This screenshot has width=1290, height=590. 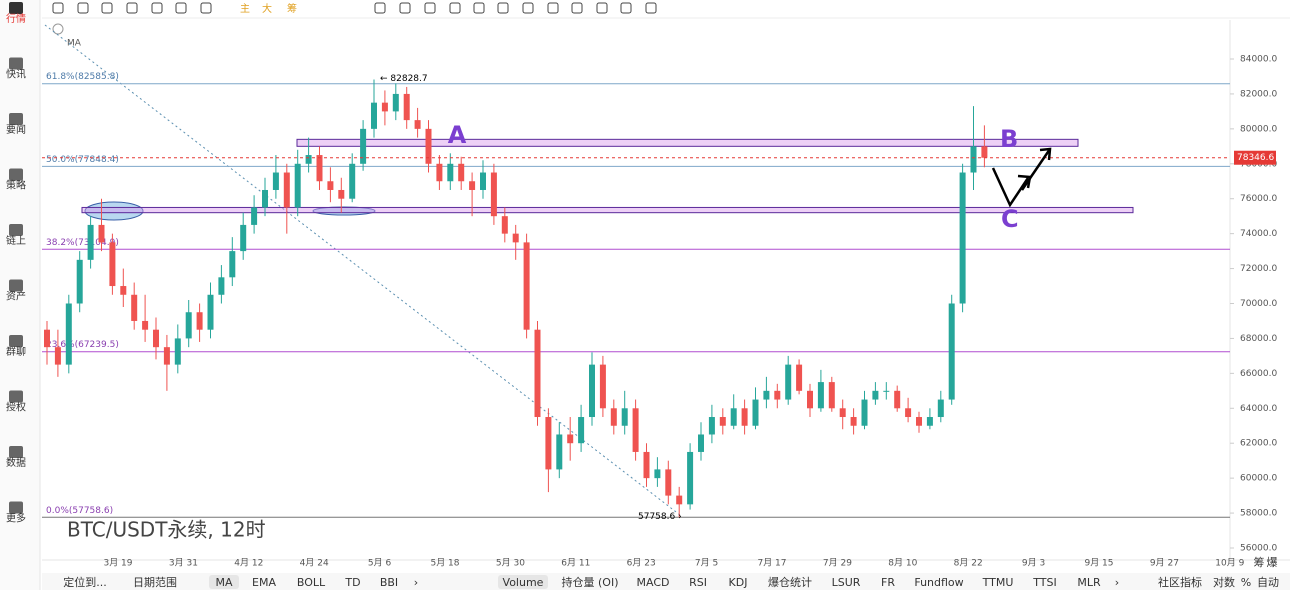 What do you see at coordinates (1229, 563) in the screenshot?
I see `x-tick-label: 10月 9` at bounding box center [1229, 563].